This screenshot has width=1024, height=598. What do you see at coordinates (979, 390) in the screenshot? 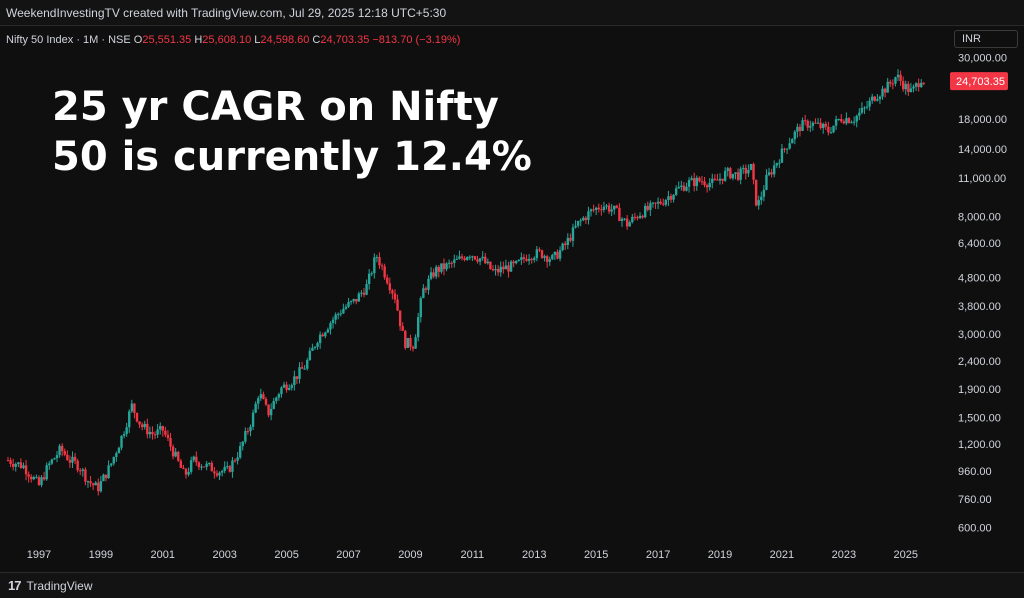
I see `y-tick-label: 1,900.00` at bounding box center [979, 390].